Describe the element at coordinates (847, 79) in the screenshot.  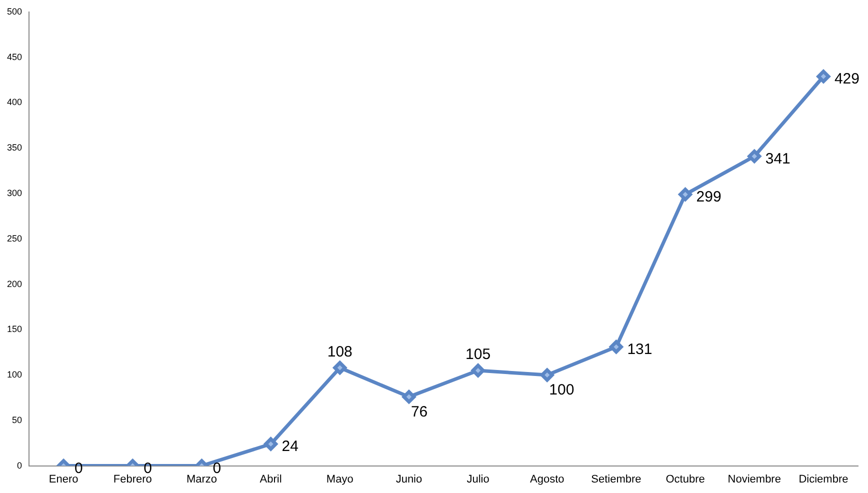
I see `data-label: 429` at that location.